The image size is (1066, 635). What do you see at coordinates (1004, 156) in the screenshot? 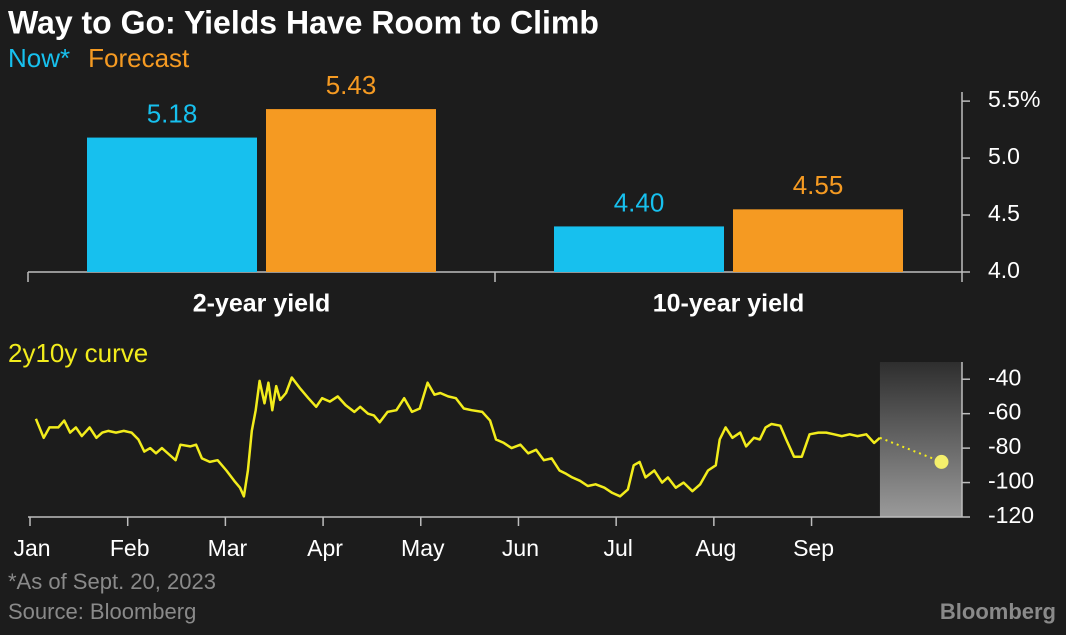
I see `y-tick-label: 5.0` at bounding box center [1004, 156].